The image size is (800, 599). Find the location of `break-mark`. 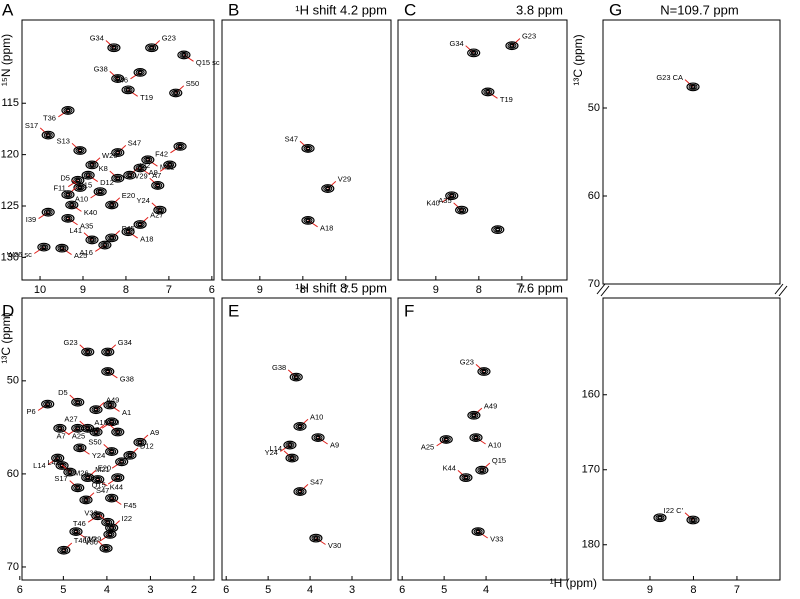

break-mark is located at coordinates (779, 289).